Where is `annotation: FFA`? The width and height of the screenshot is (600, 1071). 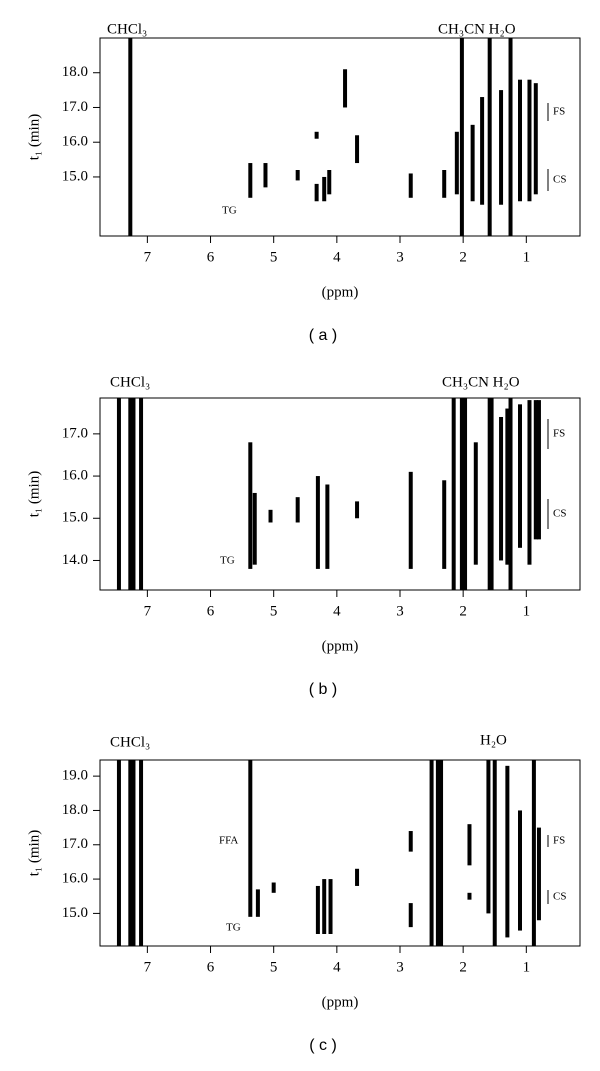
annotation: FFA is located at coordinates (228, 841).